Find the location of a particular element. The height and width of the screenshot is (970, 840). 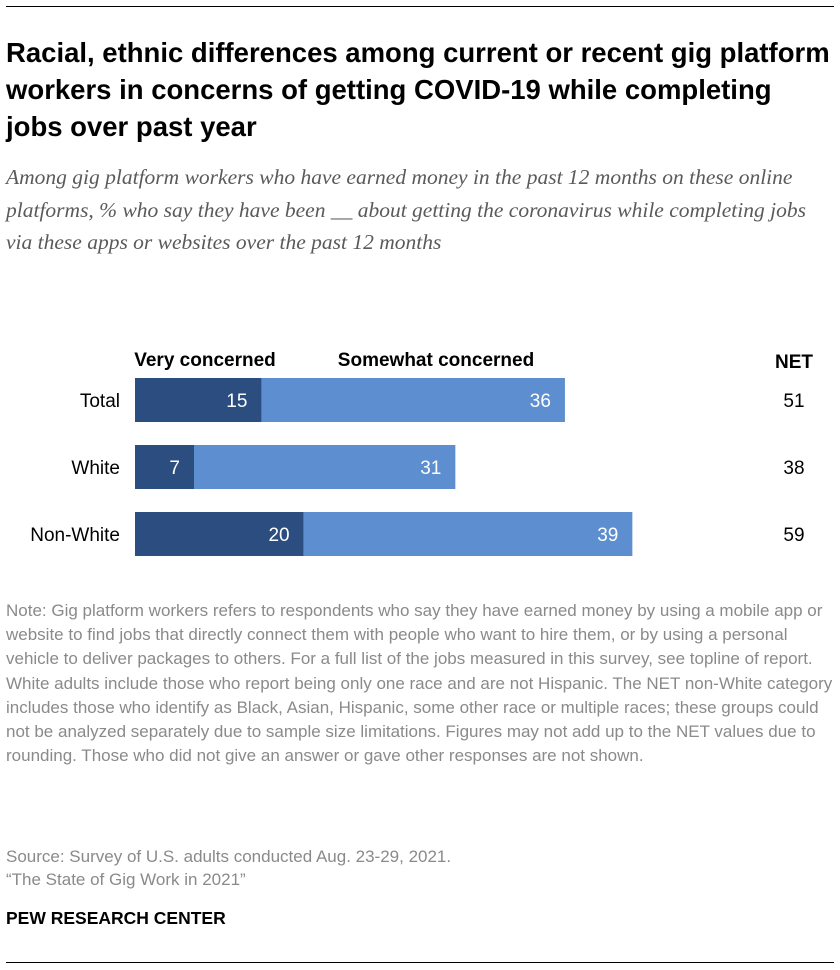

bar-very-concerned-total is located at coordinates (198, 400).